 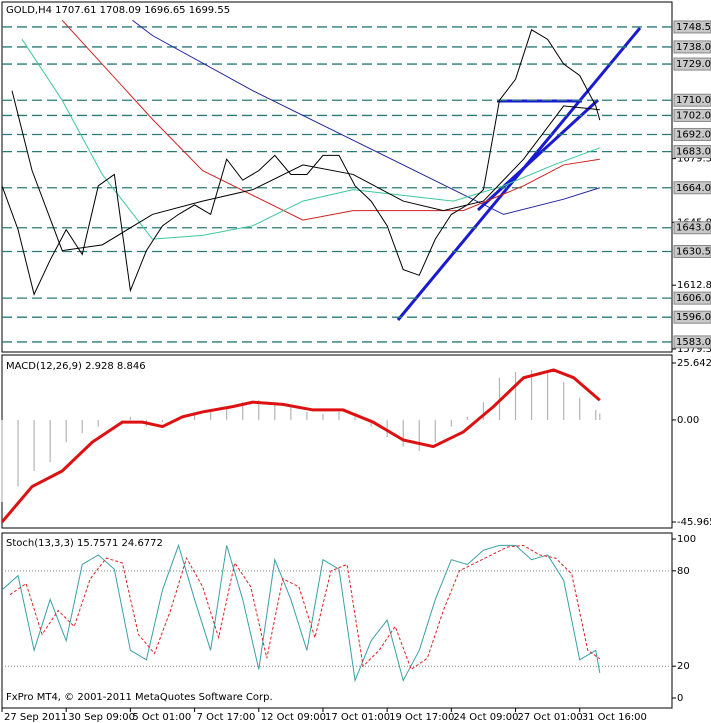 I want to click on level-label: 1643.00, so click(x=693, y=228).